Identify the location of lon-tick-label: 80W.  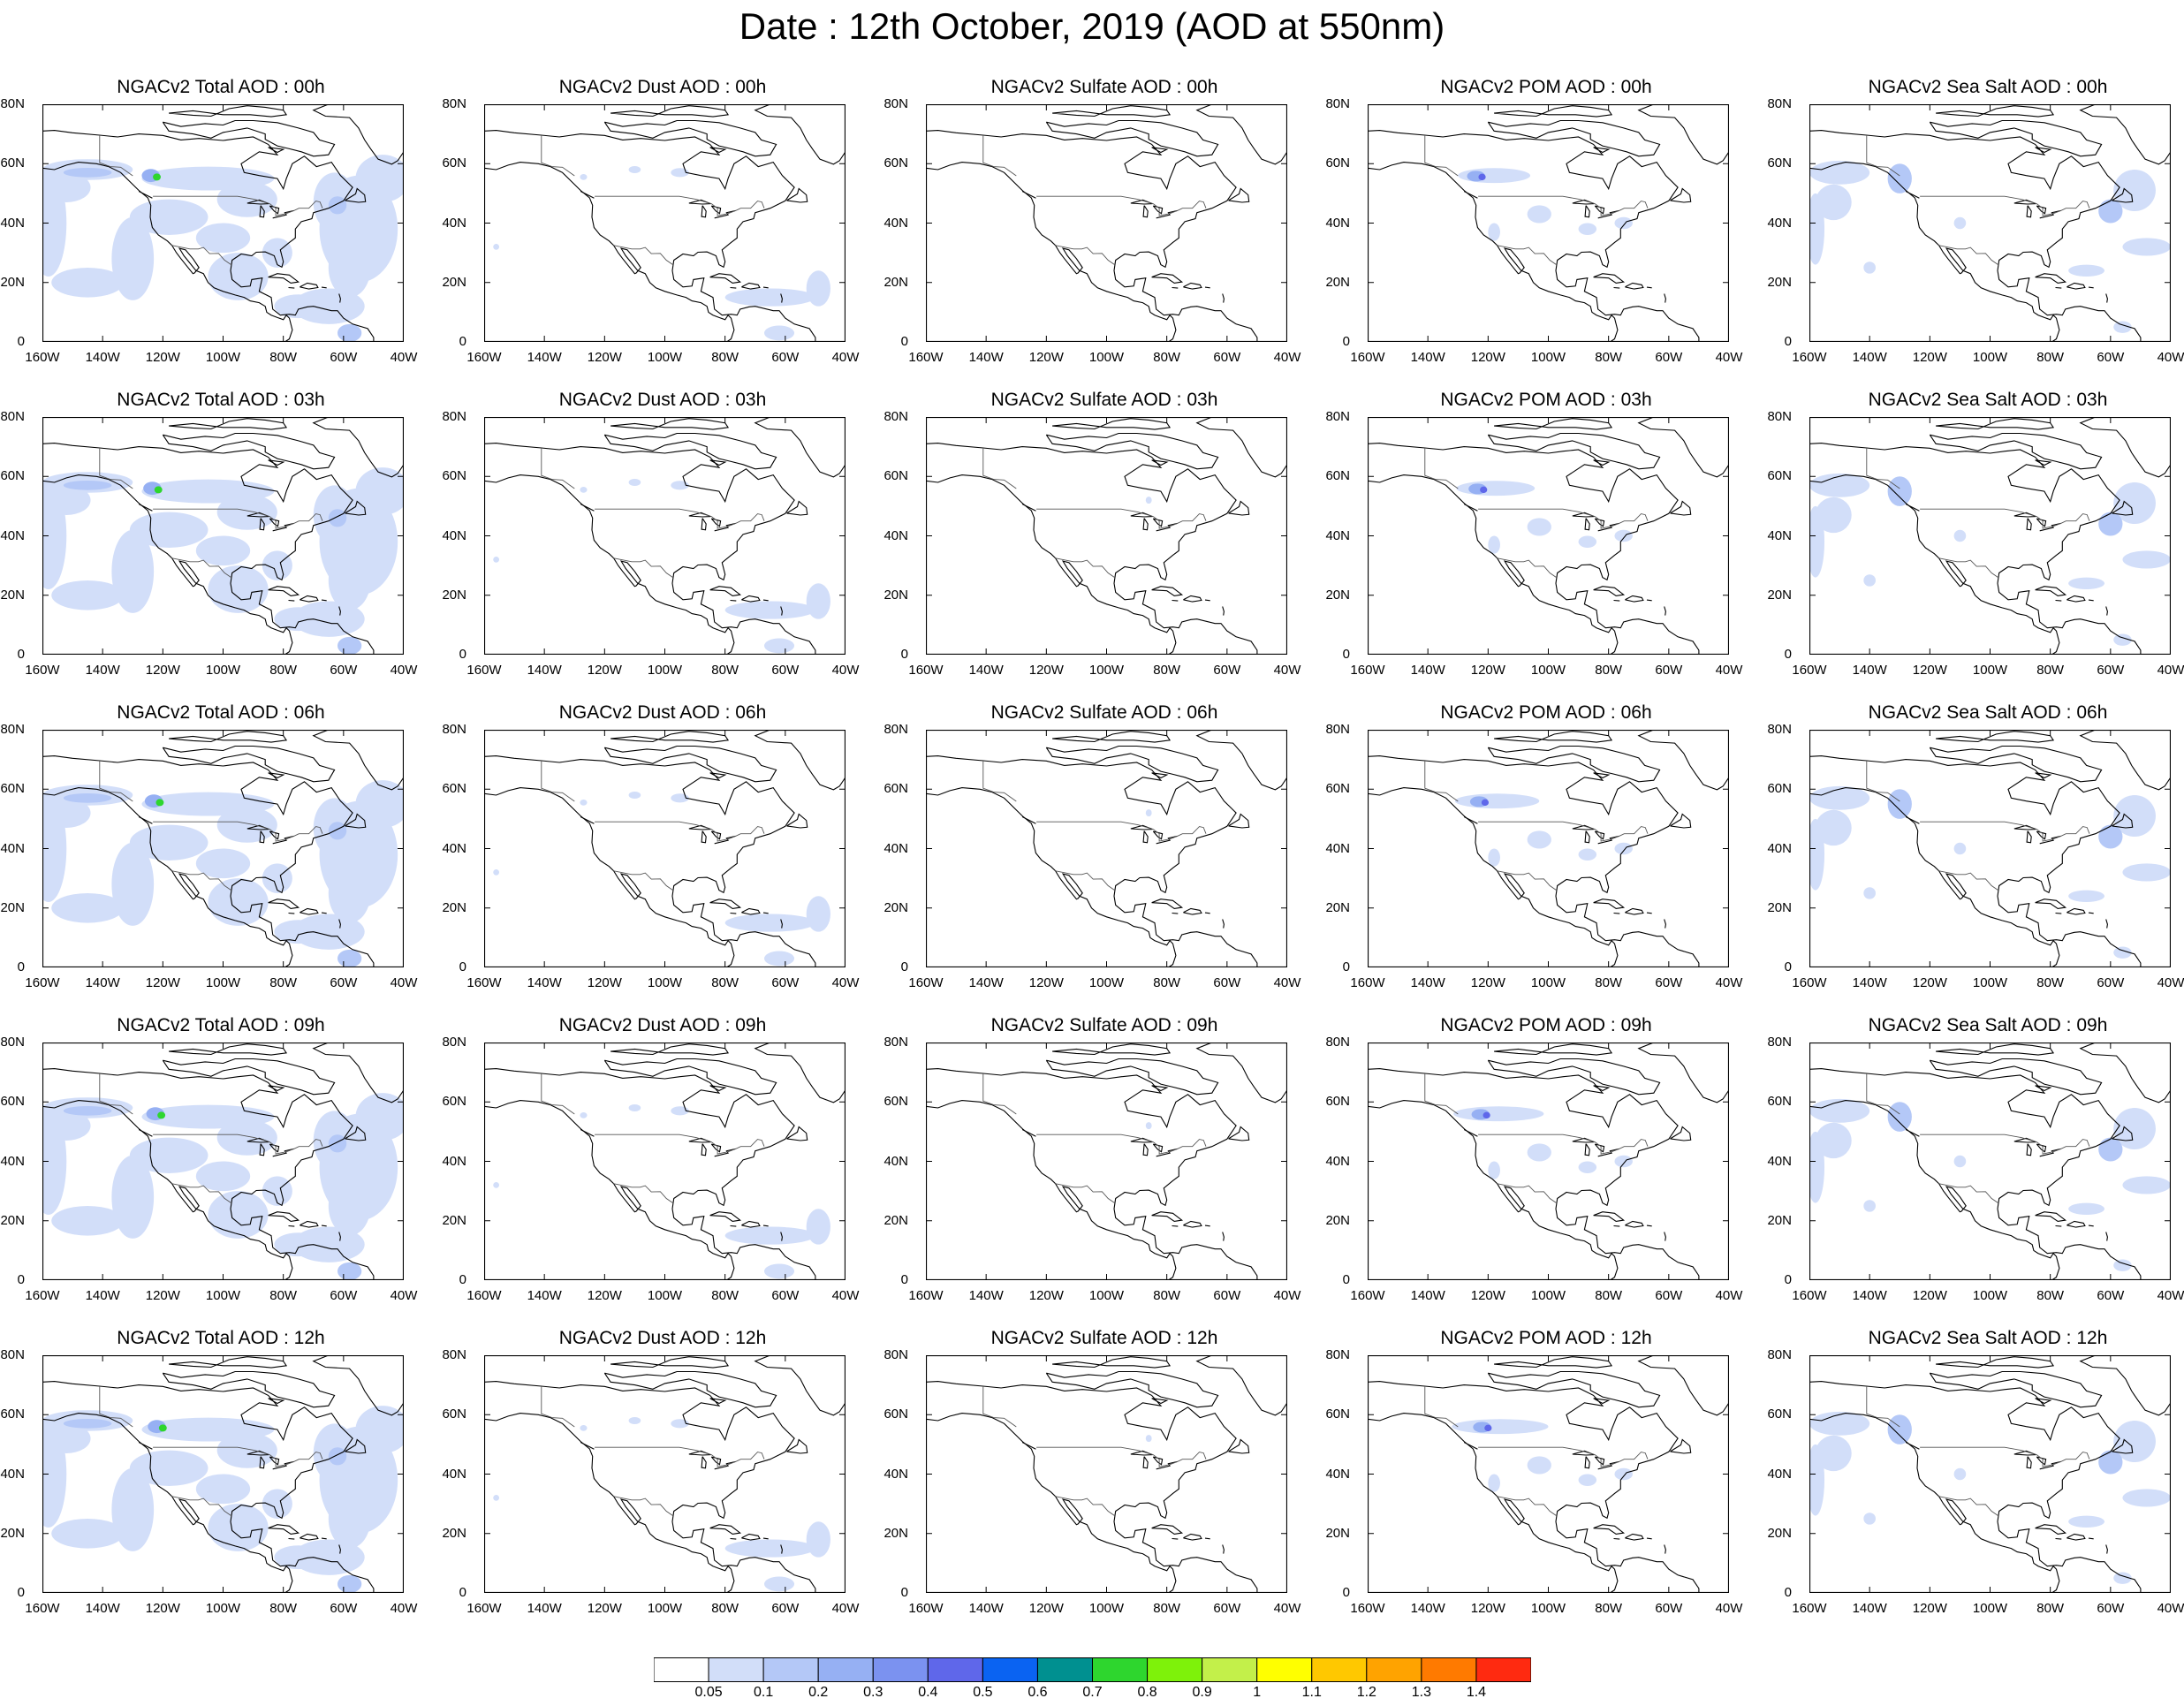
(1167, 358).